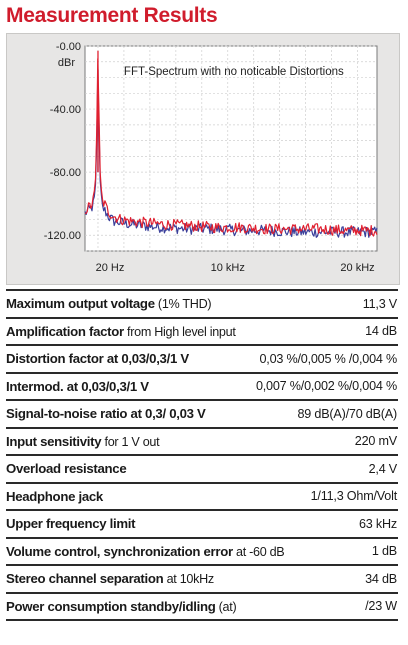  Describe the element at coordinates (80, 304) in the screenshot. I see `spec-name: Maximum output voltage` at that location.